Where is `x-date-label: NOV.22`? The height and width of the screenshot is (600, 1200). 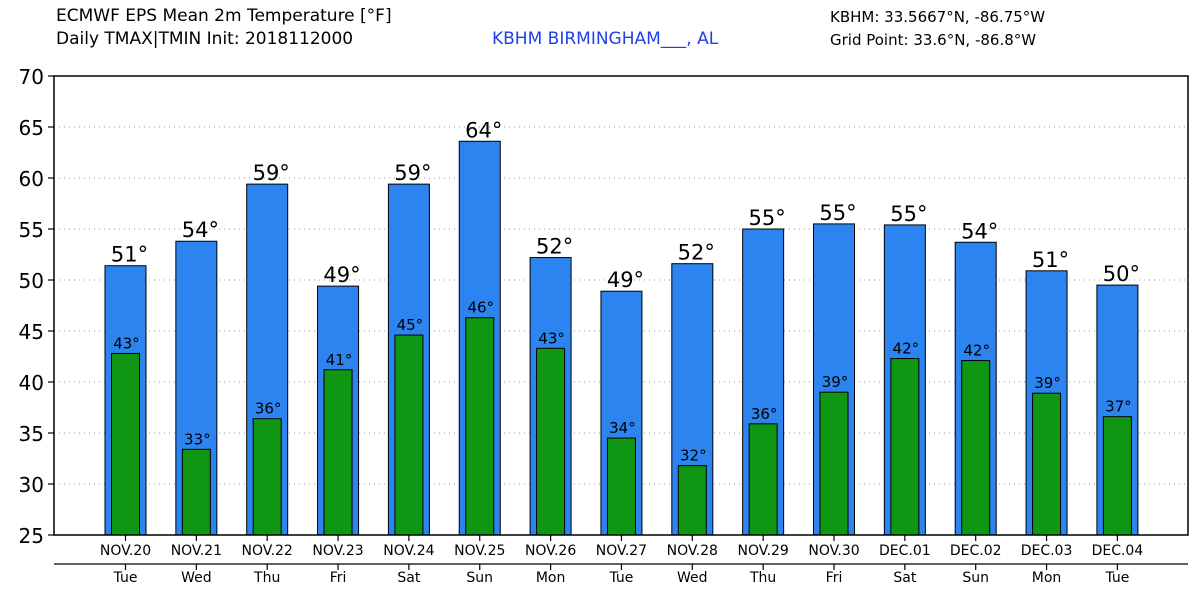
x-date-label: NOV.22 is located at coordinates (267, 551).